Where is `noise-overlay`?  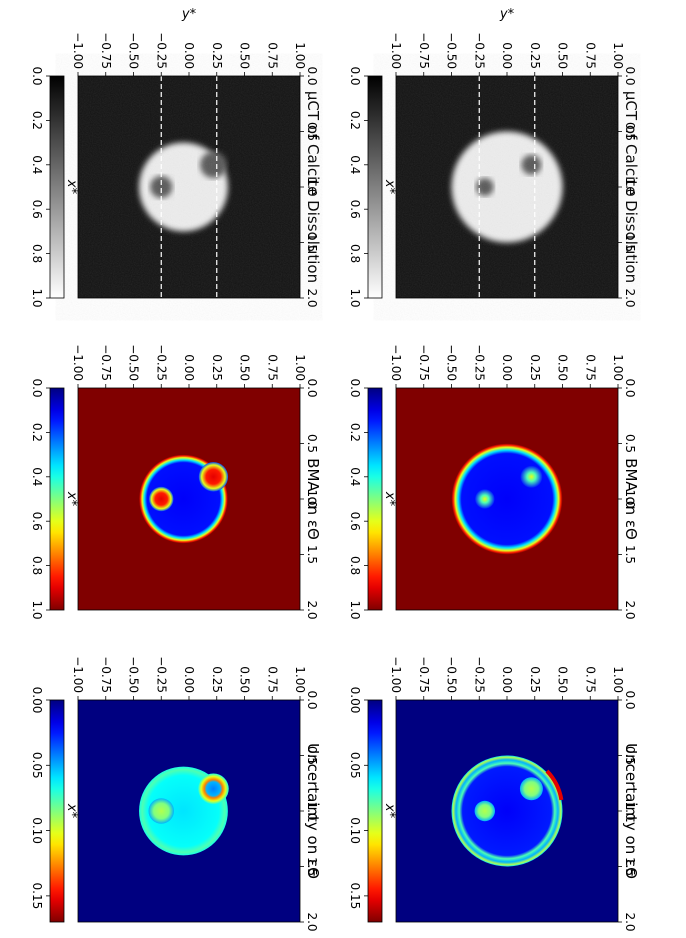
noise-overlay is located at coordinates (189, 187).